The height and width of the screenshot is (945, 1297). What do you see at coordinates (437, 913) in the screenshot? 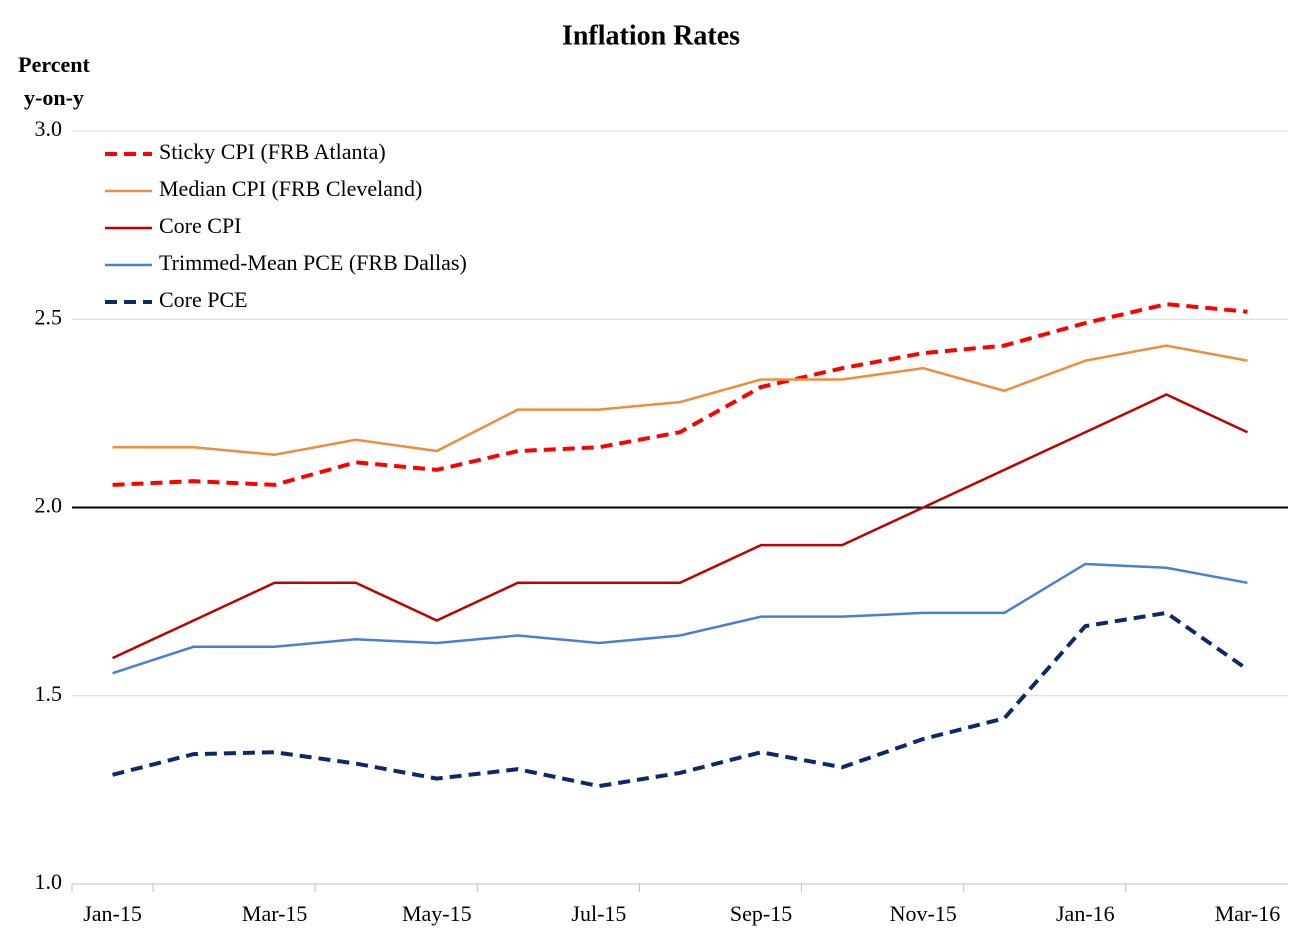
I see `x-tick-label: May-15` at bounding box center [437, 913].